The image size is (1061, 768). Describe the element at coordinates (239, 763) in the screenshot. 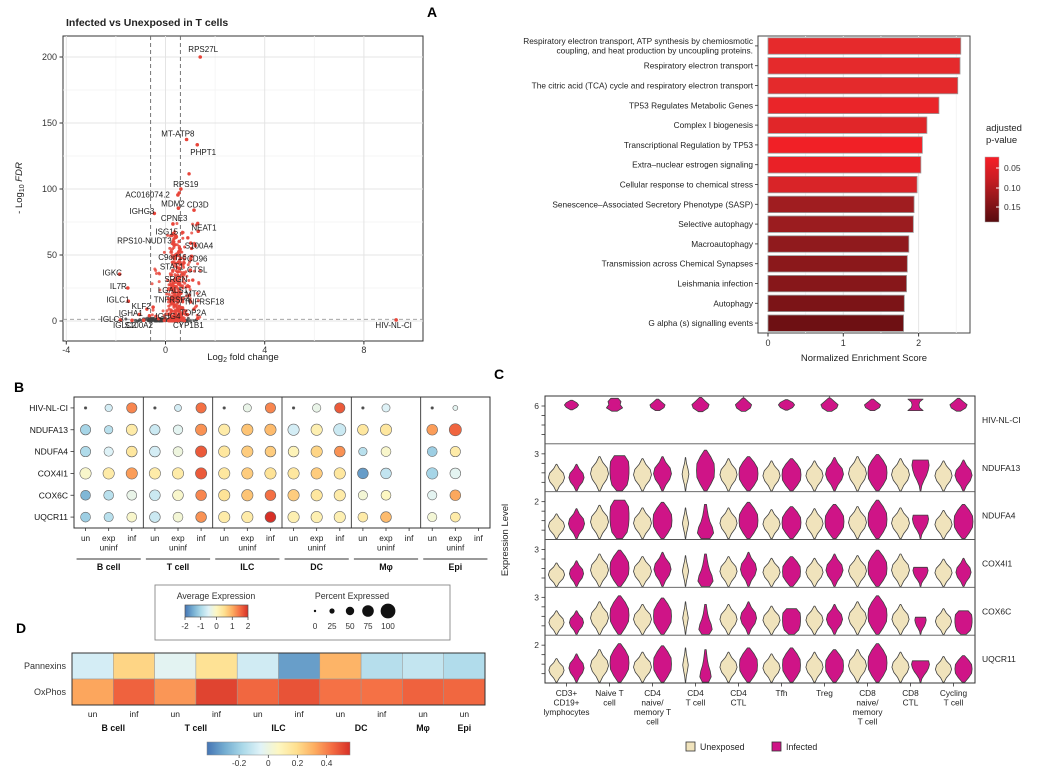

I see `legend-tick-label: -0.2` at that location.